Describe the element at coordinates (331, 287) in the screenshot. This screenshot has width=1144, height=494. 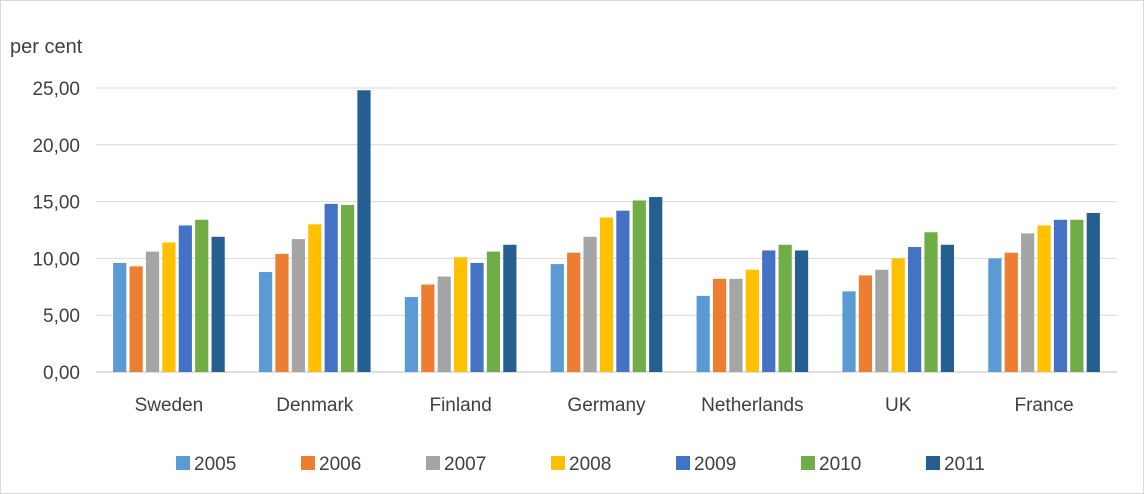
I see `bar-denmark-2009` at that location.